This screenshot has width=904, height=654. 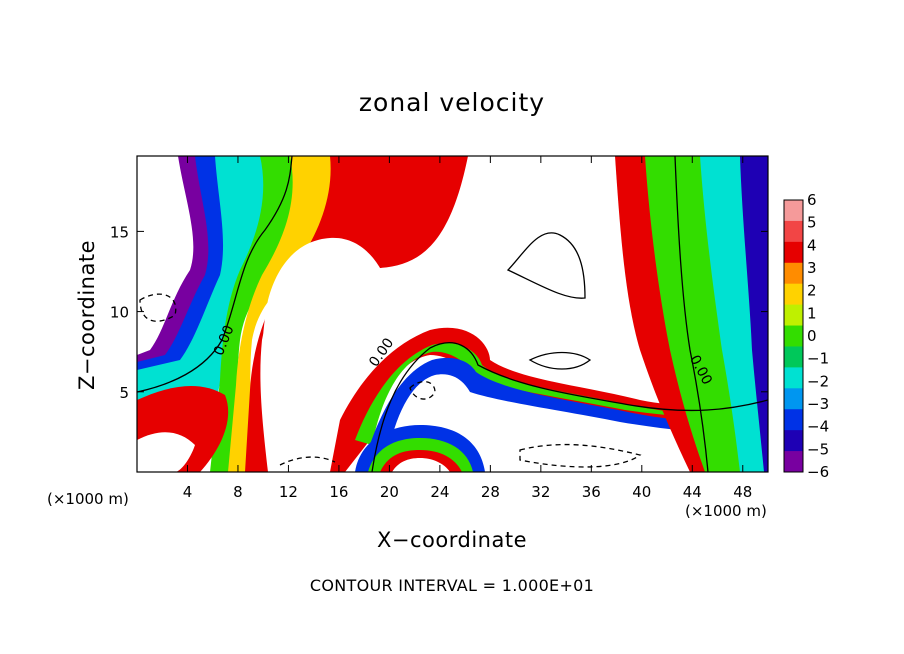 I want to click on colorbar-label-5: 1, so click(x=812, y=313).